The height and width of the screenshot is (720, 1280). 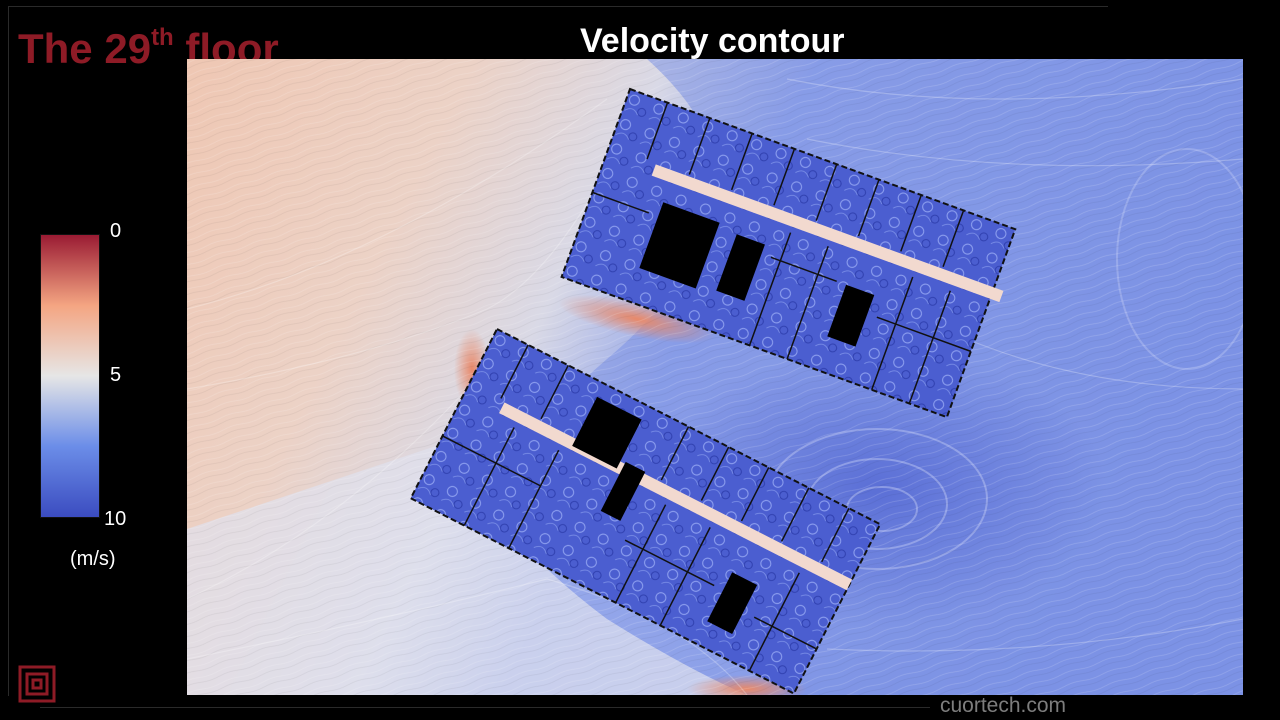 What do you see at coordinates (70, 376) in the screenshot?
I see `color-legend-bar` at bounding box center [70, 376].